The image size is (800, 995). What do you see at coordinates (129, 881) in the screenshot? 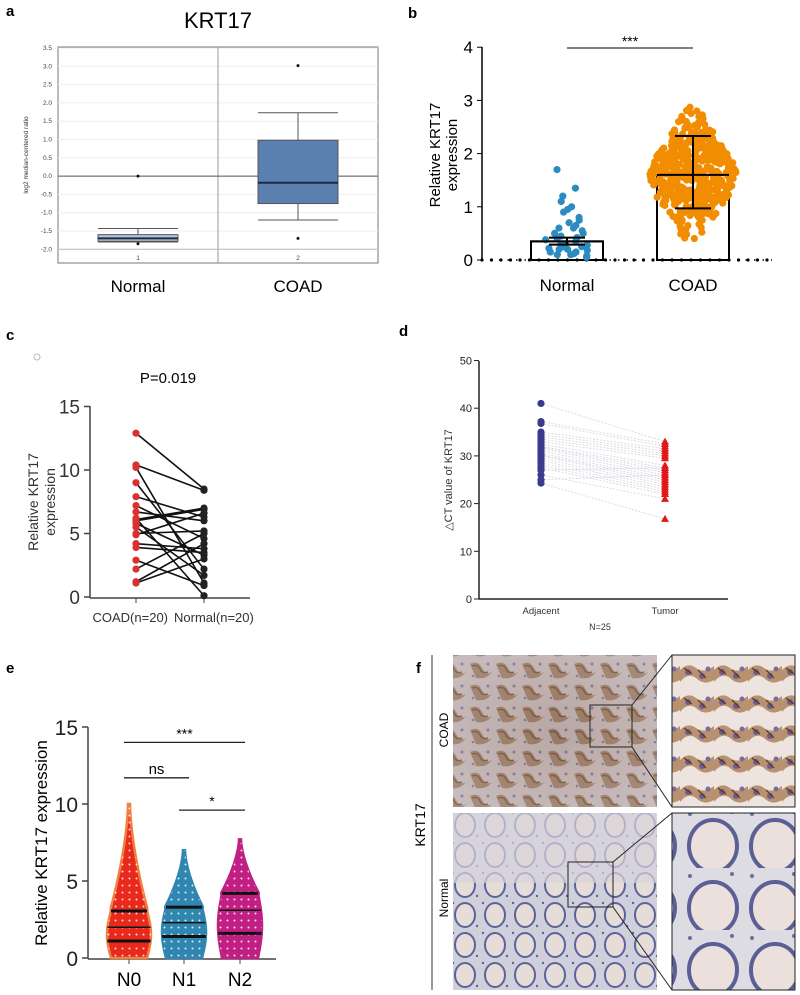
I see `violin-points-n0` at bounding box center [129, 881].